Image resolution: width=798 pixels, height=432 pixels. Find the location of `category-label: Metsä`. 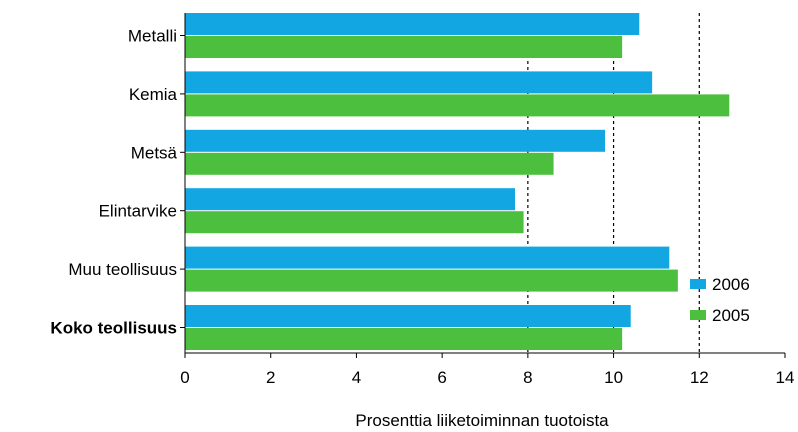

category-label: Metsä is located at coordinates (154, 152).